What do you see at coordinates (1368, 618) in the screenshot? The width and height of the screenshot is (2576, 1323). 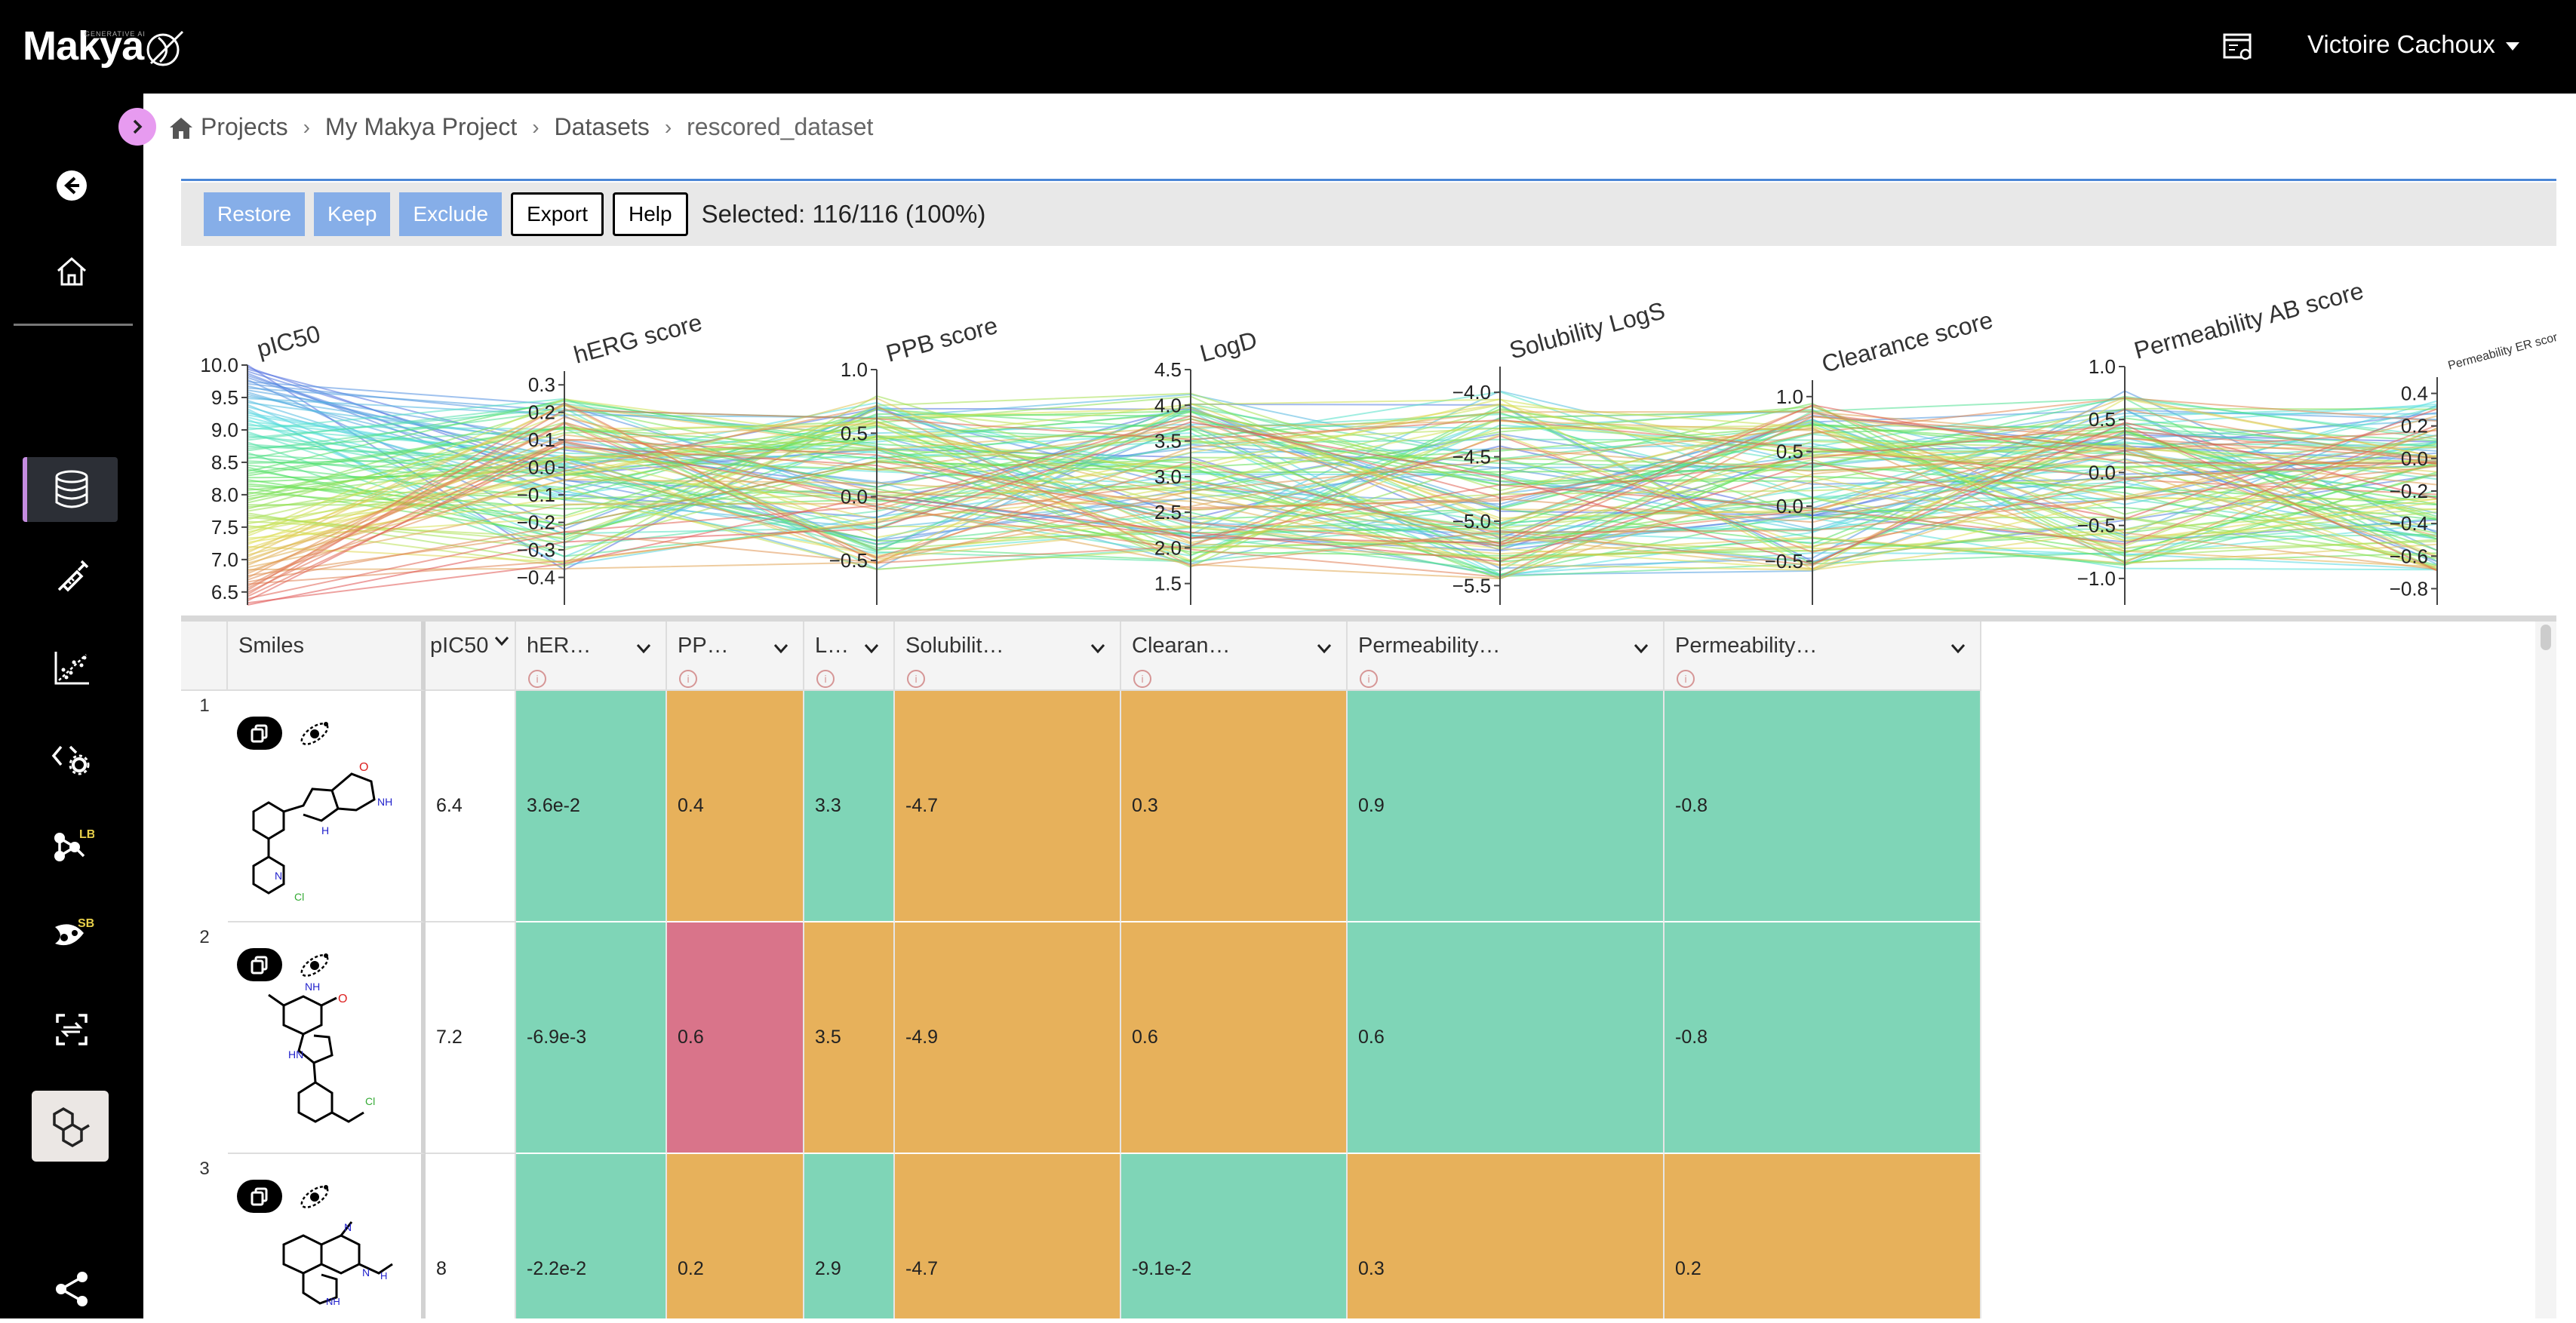 I see `chart-table-resizer` at bounding box center [1368, 618].